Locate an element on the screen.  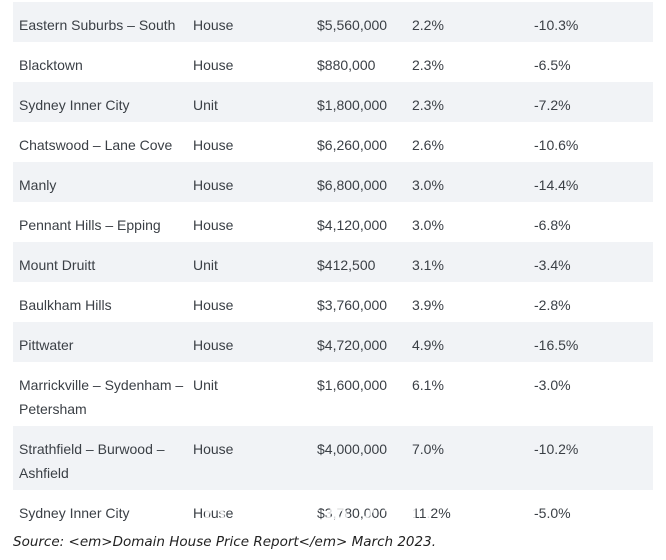
price-cell: $6,260,000 is located at coordinates (352, 145).